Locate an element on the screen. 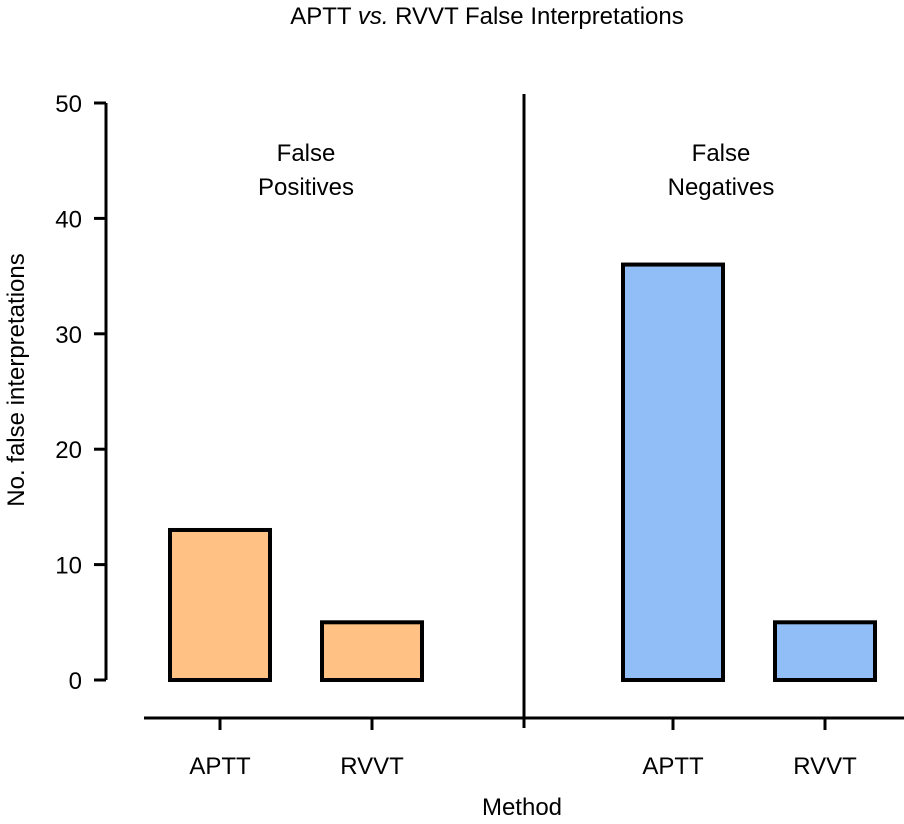 The image size is (904, 824). bar-false-positives-rvvt is located at coordinates (372, 651).